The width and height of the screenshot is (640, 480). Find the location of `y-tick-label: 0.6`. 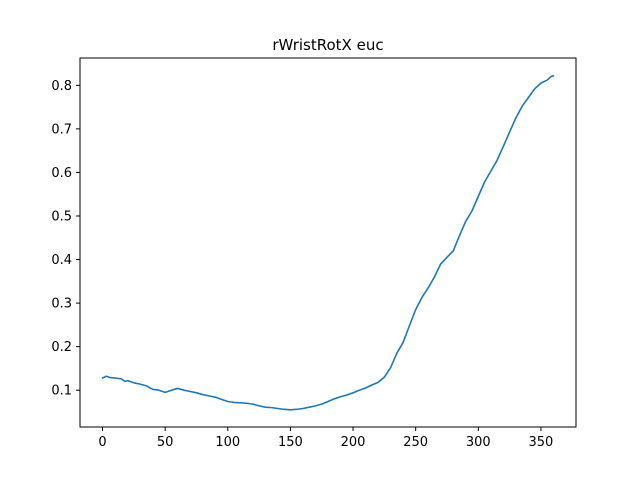

y-tick-label: 0.6 is located at coordinates (61, 173).